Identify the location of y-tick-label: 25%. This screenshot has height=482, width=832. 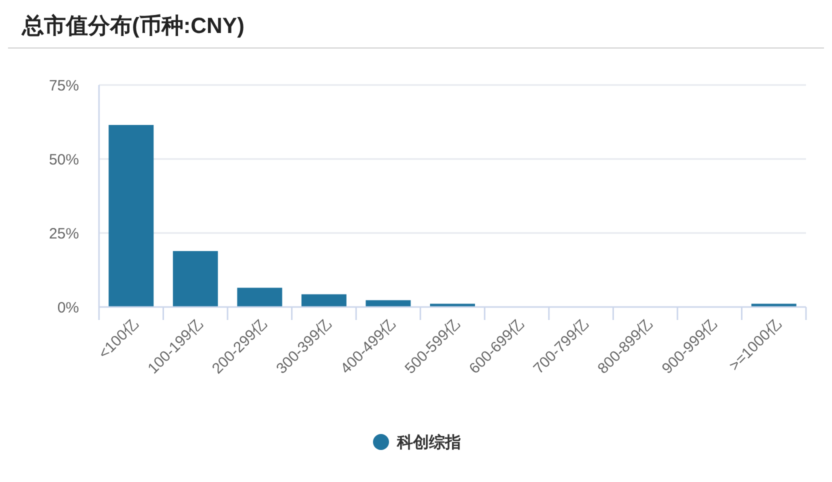
(63, 233).